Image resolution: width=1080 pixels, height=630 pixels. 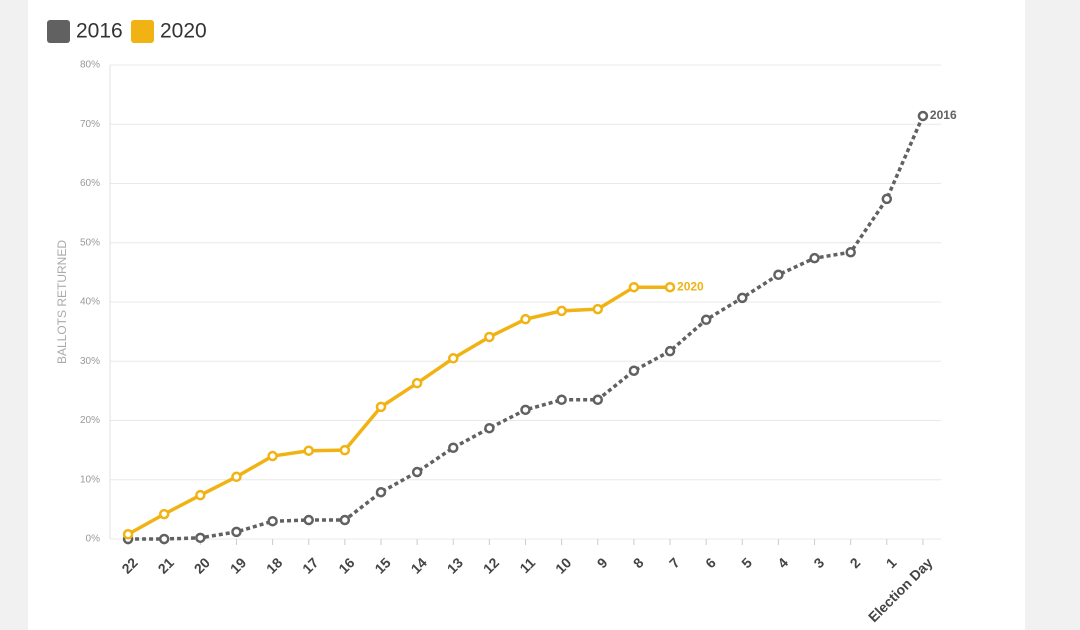 What do you see at coordinates (527, 565) in the screenshot?
I see `x-tick-label: 11` at bounding box center [527, 565].